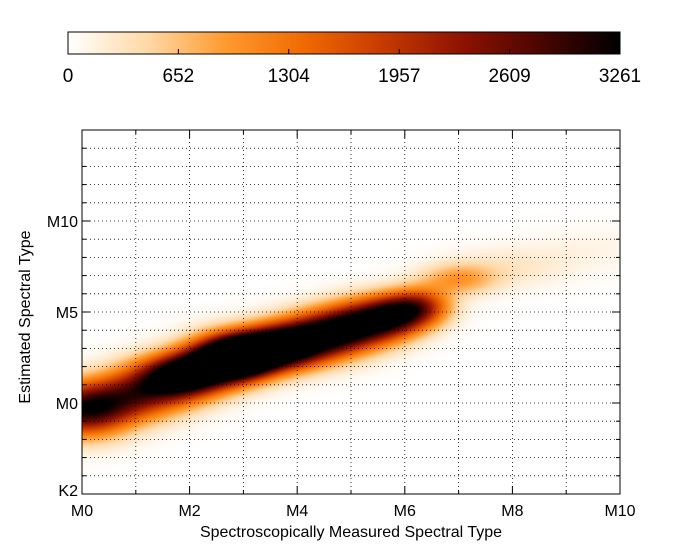 Image resolution: width=688 pixels, height=550 pixels. Describe the element at coordinates (405, 511) in the screenshot. I see `x-tick-label: M6` at that location.